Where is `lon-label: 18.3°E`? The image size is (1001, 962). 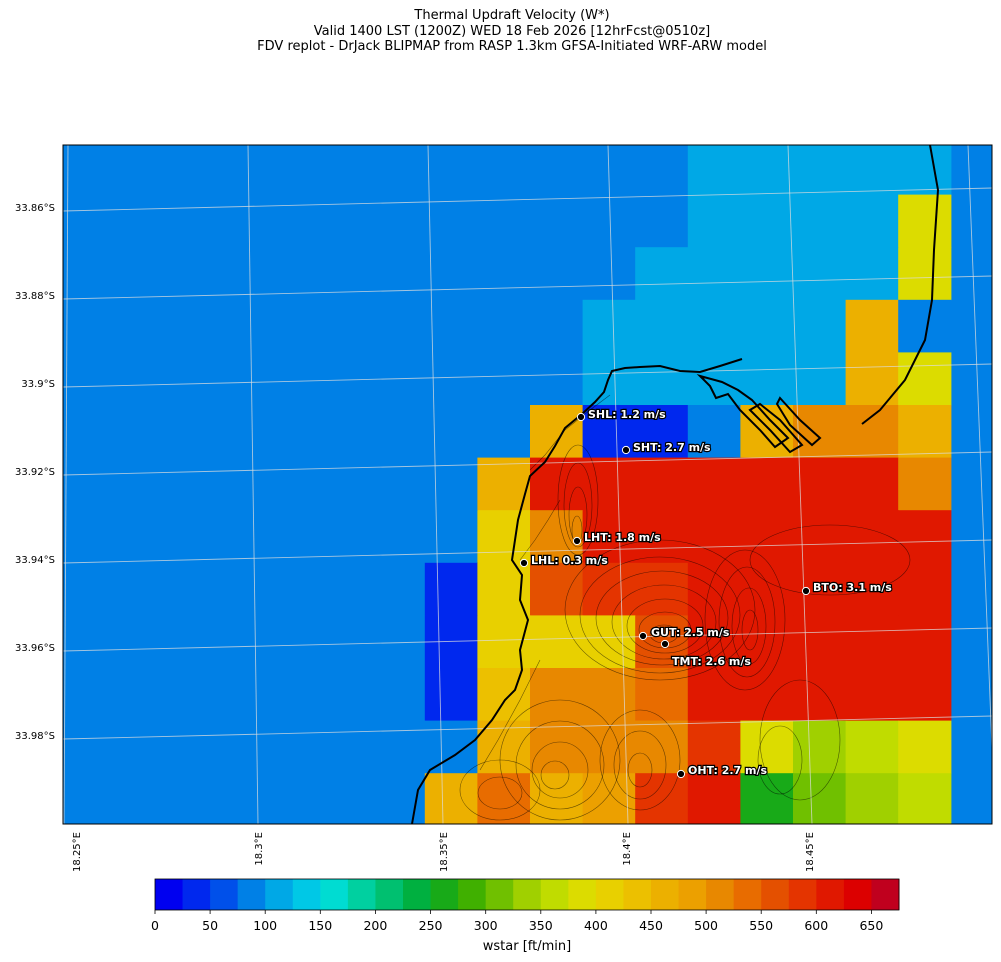 lon-label: 18.3°E is located at coordinates (259, 849).